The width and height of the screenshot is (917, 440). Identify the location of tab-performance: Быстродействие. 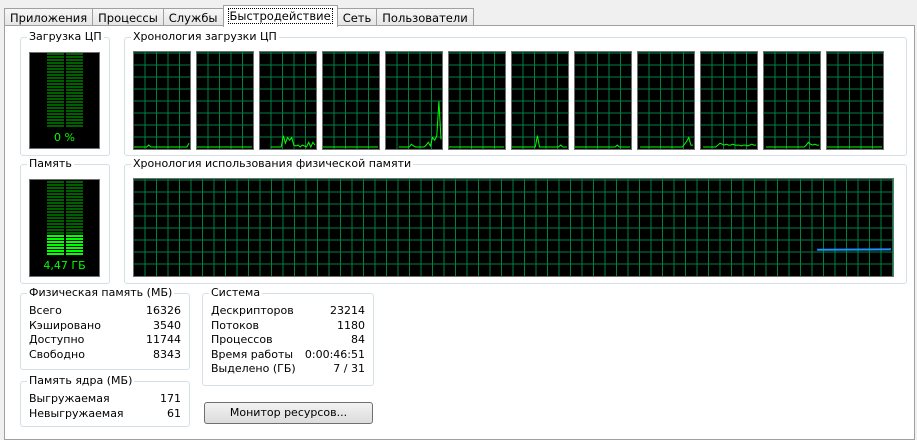
(280, 16).